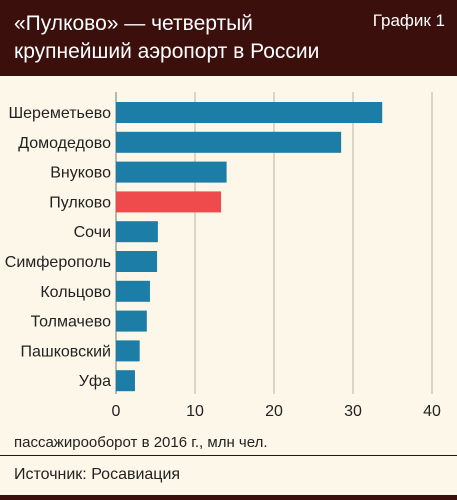 This screenshot has height=500, width=457. I want to click on x-axis-label: пассажирооборот в 2016 г., млн чел., so click(140, 442).